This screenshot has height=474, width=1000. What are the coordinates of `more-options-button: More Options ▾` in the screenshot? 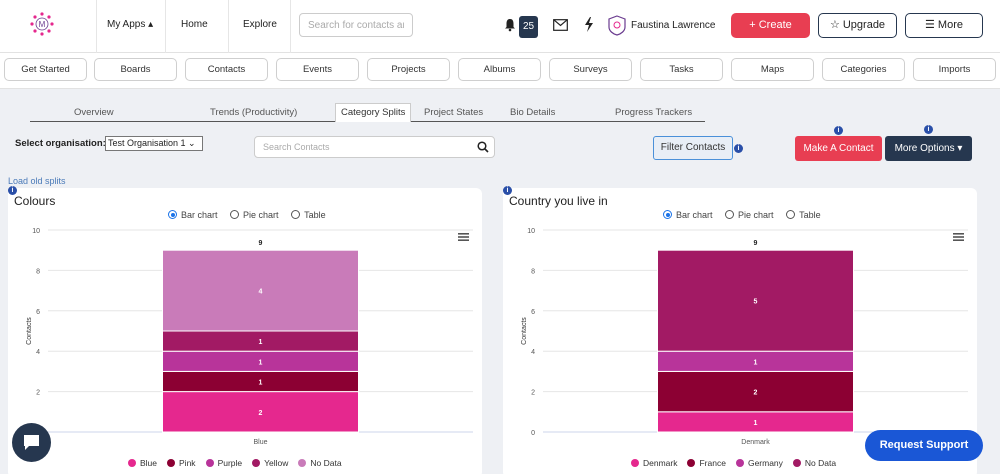 It's located at (928, 148).